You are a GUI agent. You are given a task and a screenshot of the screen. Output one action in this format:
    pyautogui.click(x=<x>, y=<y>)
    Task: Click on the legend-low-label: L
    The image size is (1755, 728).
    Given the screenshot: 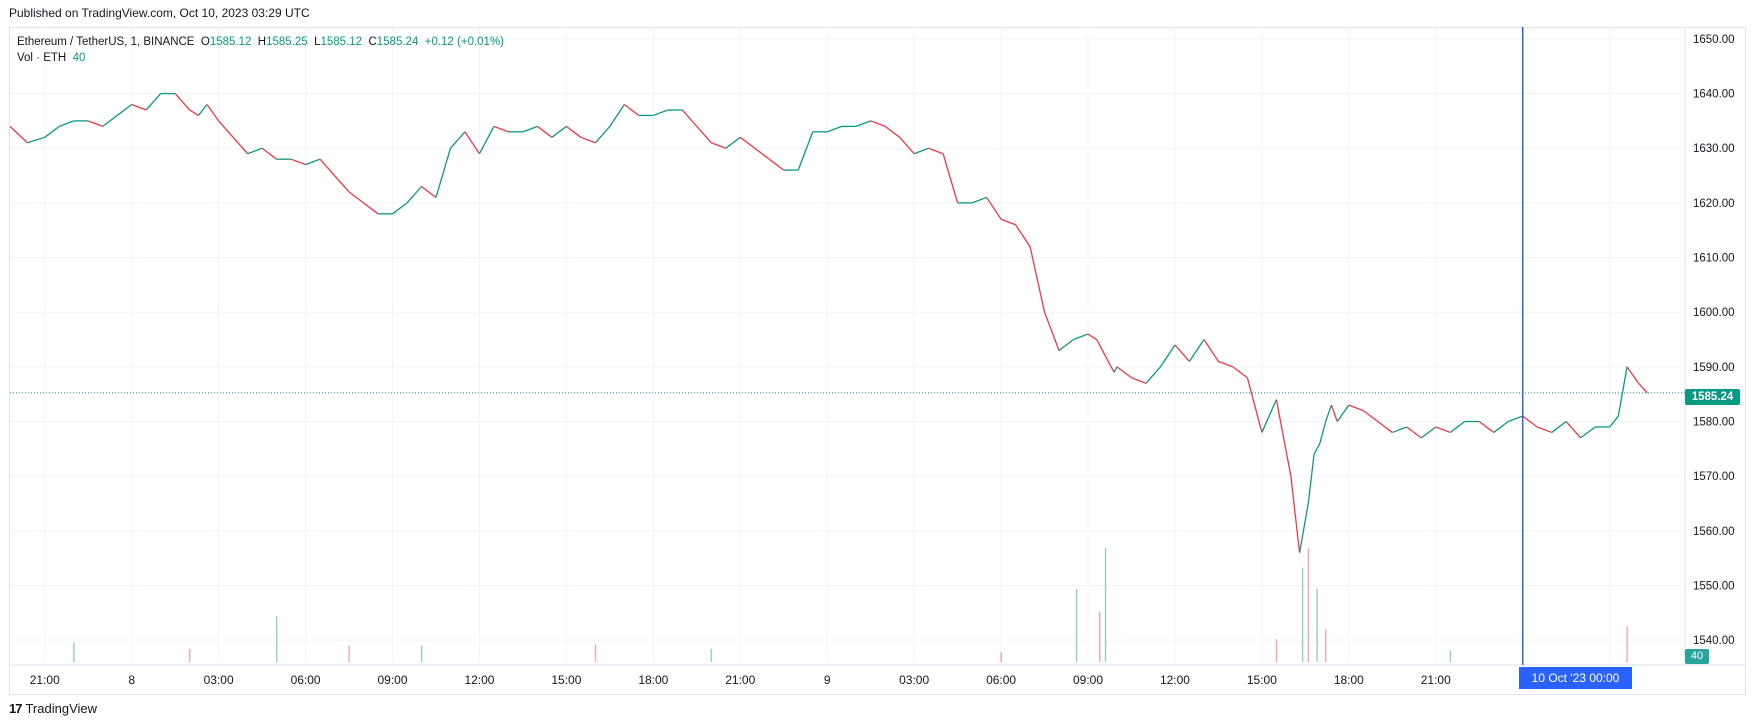 What is the action you would take?
    pyautogui.click(x=317, y=42)
    